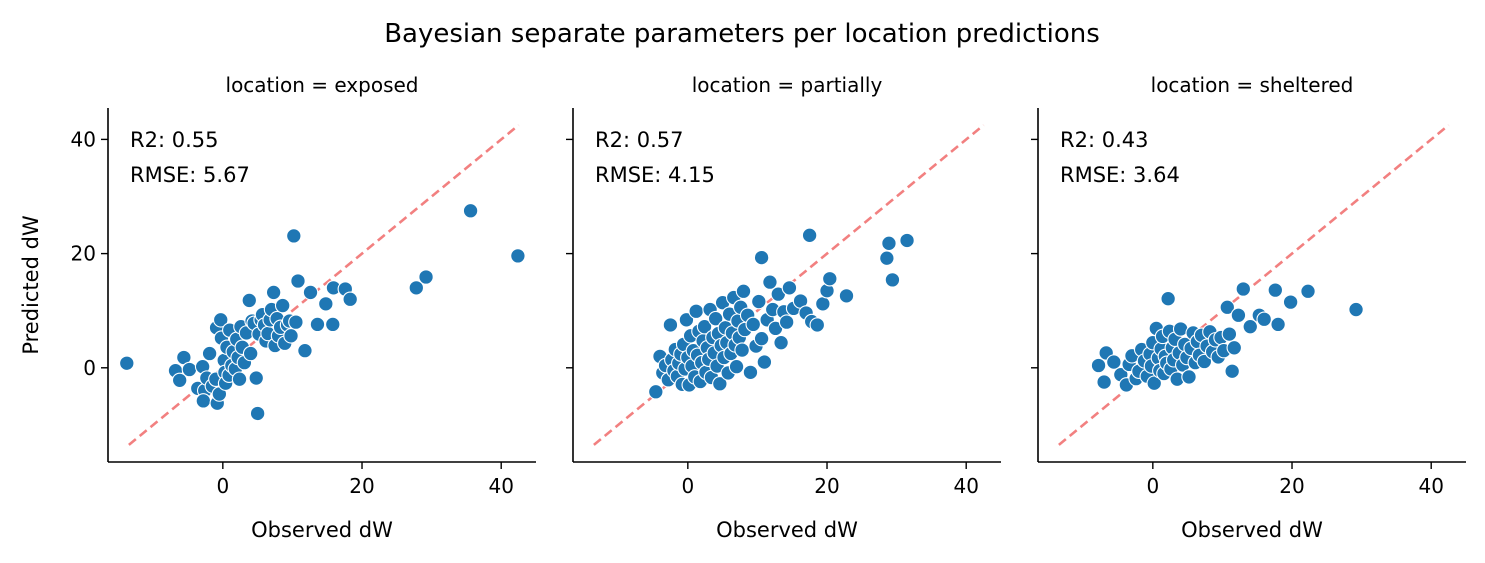 This screenshot has width=1485, height=563. What do you see at coordinates (639, 140) in the screenshot?
I see `r2-annotation: R2: 0.57` at bounding box center [639, 140].